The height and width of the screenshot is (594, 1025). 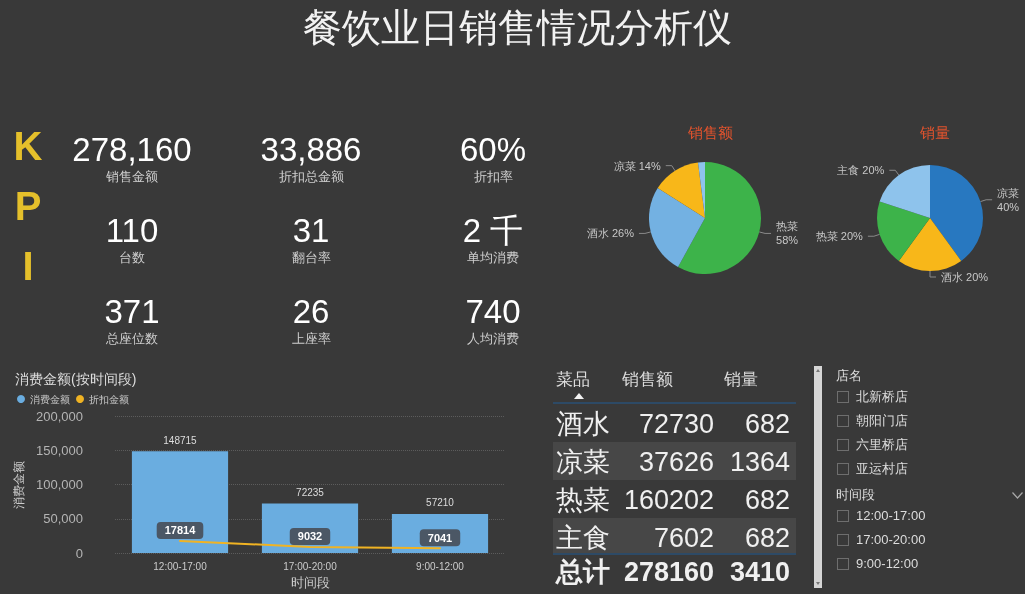 I want to click on x-tick-label: 12:00-17:00, so click(x=180, y=566).